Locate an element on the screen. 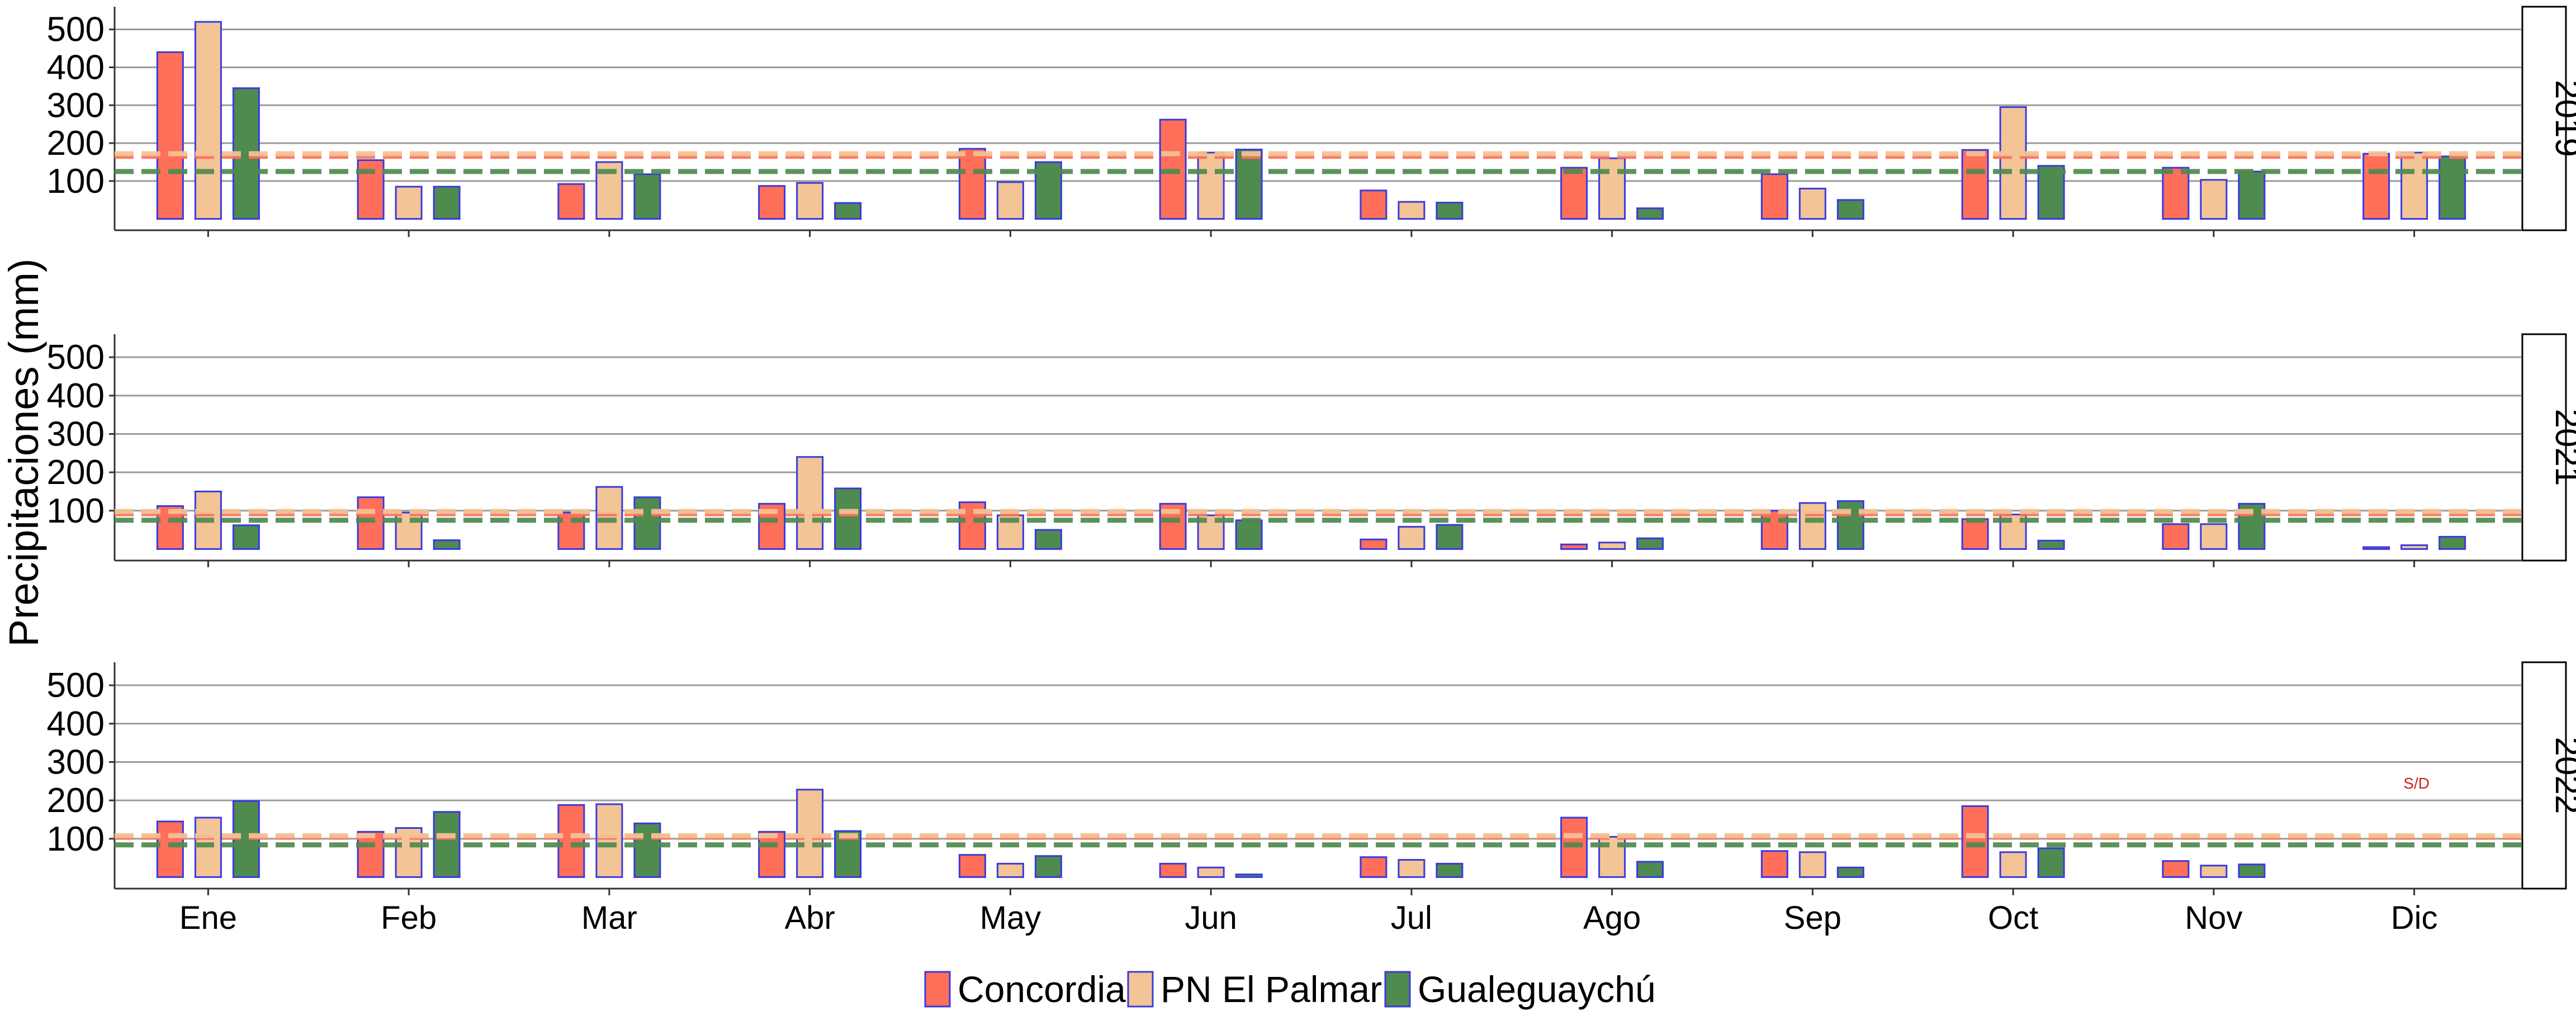 The image size is (2576, 1030). bar-2022-pn-el-palmar-oct is located at coordinates (2013, 865).